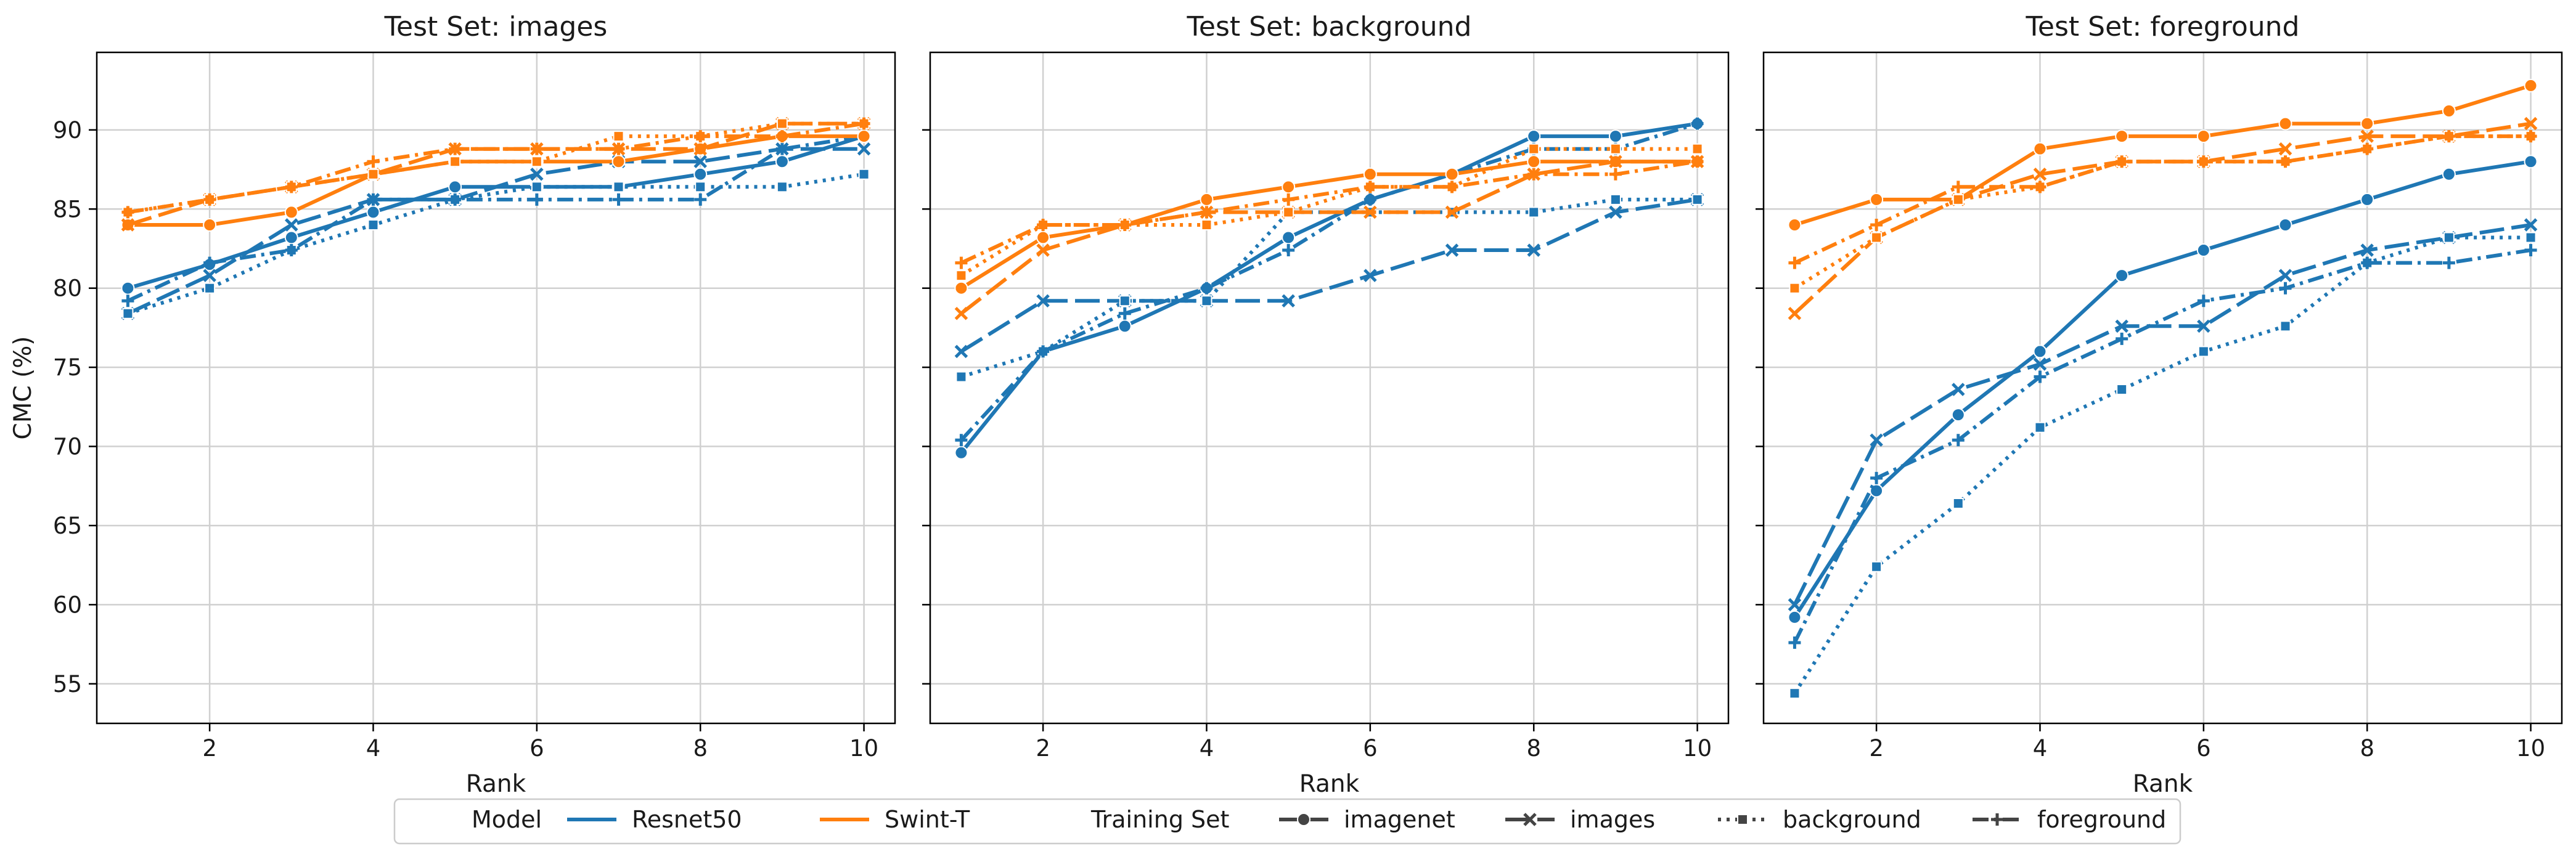 The width and height of the screenshot is (2576, 854). Describe the element at coordinates (1329, 27) in the screenshot. I see `panel-title: Test Set: background` at that location.